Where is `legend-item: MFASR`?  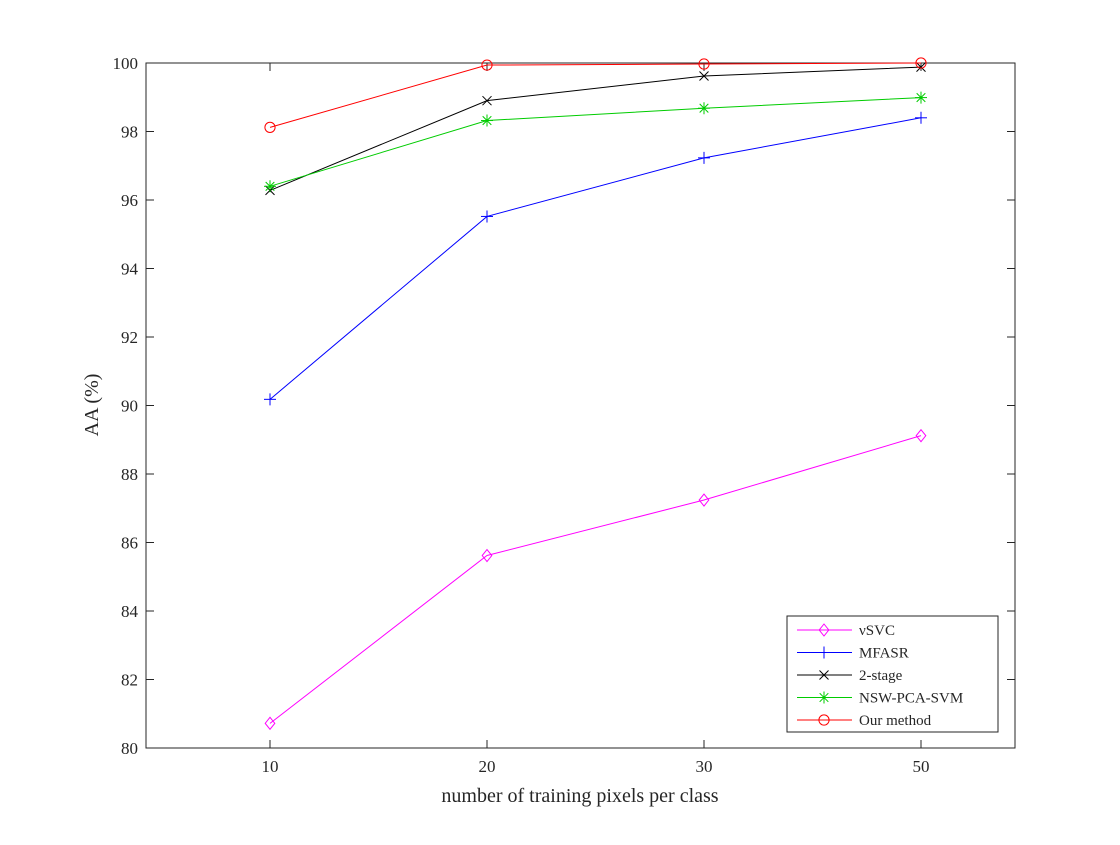
legend-item: MFASR is located at coordinates (853, 654).